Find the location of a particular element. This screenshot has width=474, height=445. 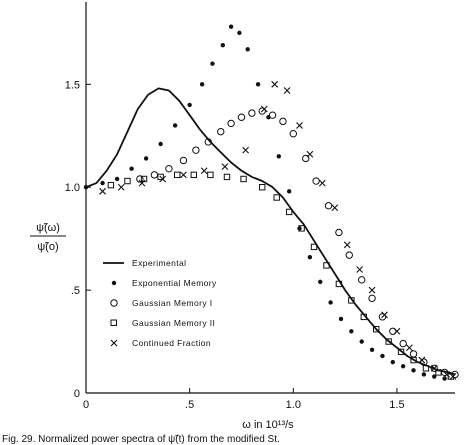

legend-entry-gaussian-memory-ii: Gaussian Memory II is located at coordinates (162, 323).